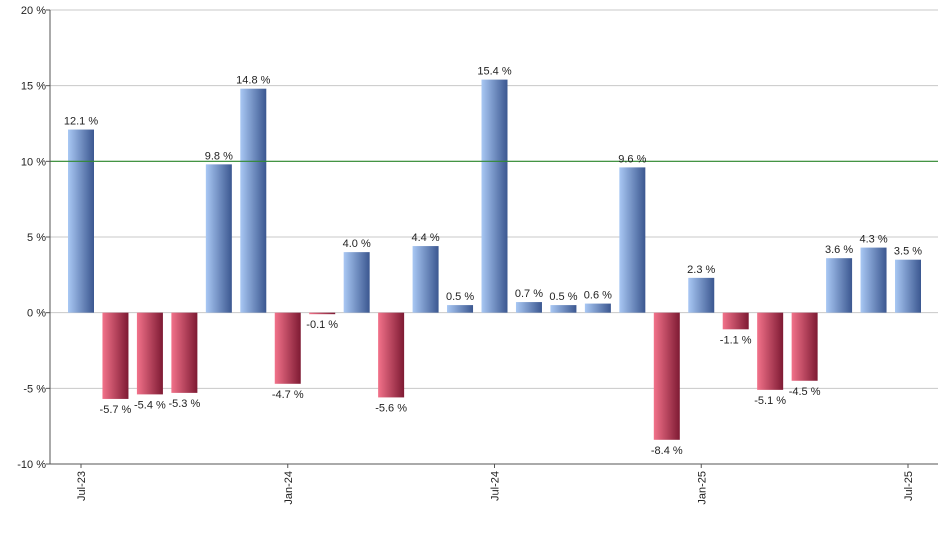 The image size is (940, 550). I want to click on data-label: 4.0 %, so click(357, 244).